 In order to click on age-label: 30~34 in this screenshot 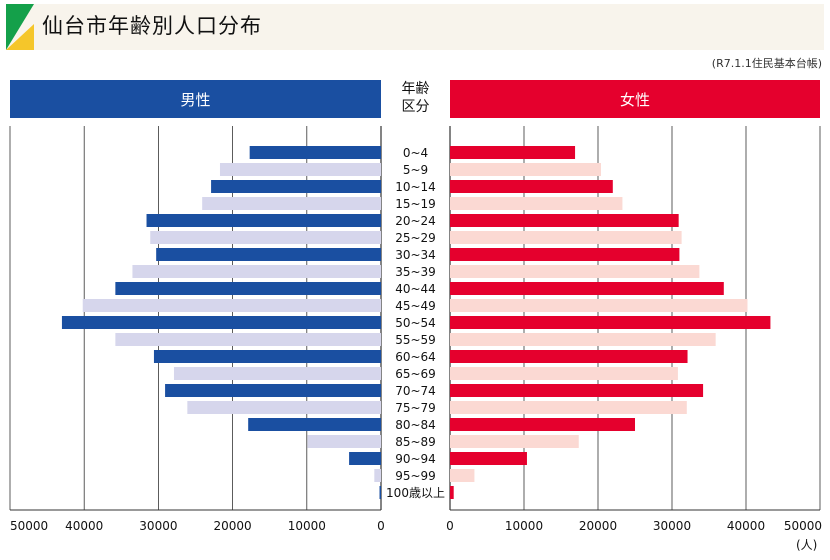, I will do `click(415, 255)`.